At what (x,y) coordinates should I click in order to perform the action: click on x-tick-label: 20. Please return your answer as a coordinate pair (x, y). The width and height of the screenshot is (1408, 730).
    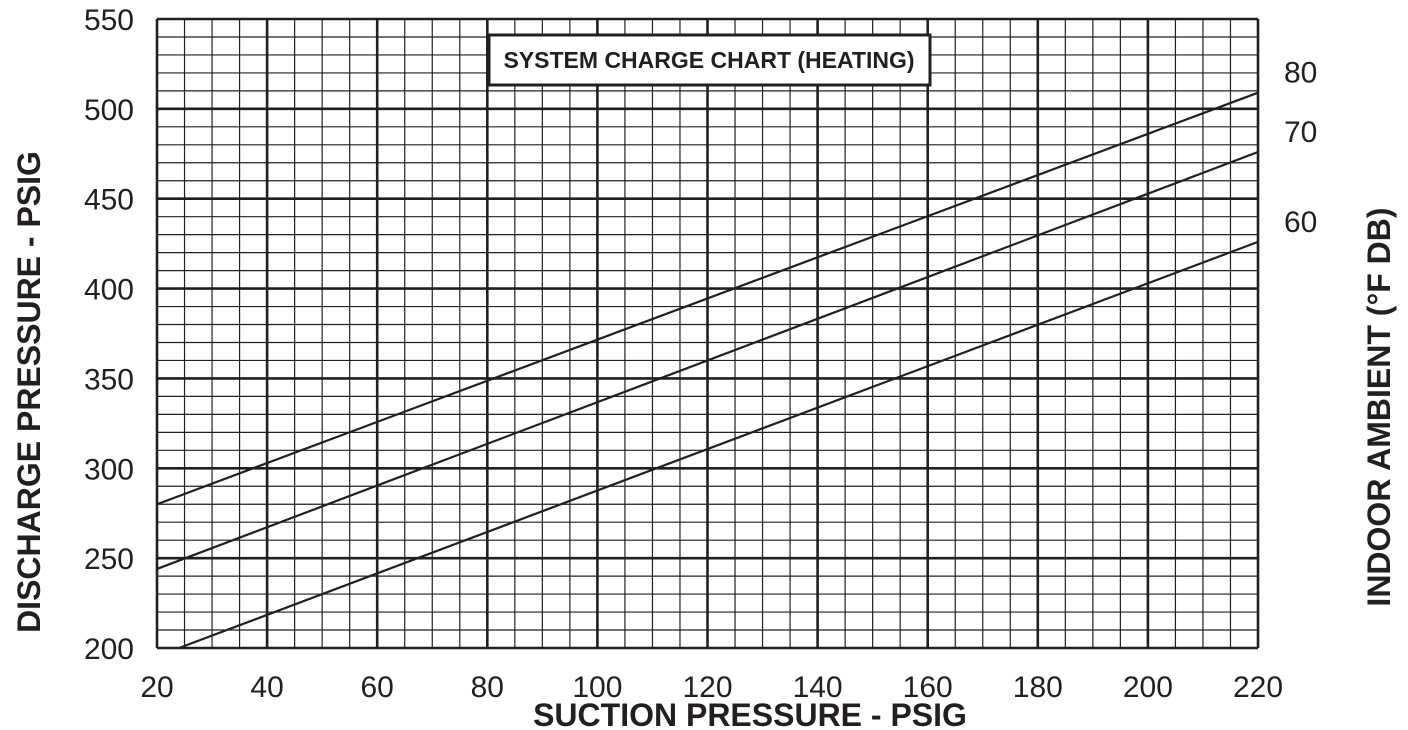
    Looking at the image, I should click on (156, 687).